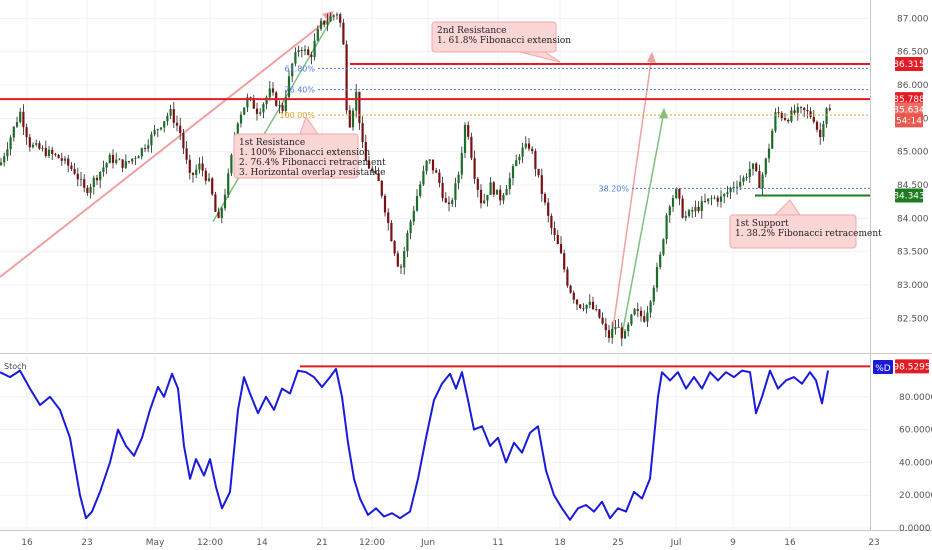  I want to click on time-tick-label: 9, so click(733, 543).